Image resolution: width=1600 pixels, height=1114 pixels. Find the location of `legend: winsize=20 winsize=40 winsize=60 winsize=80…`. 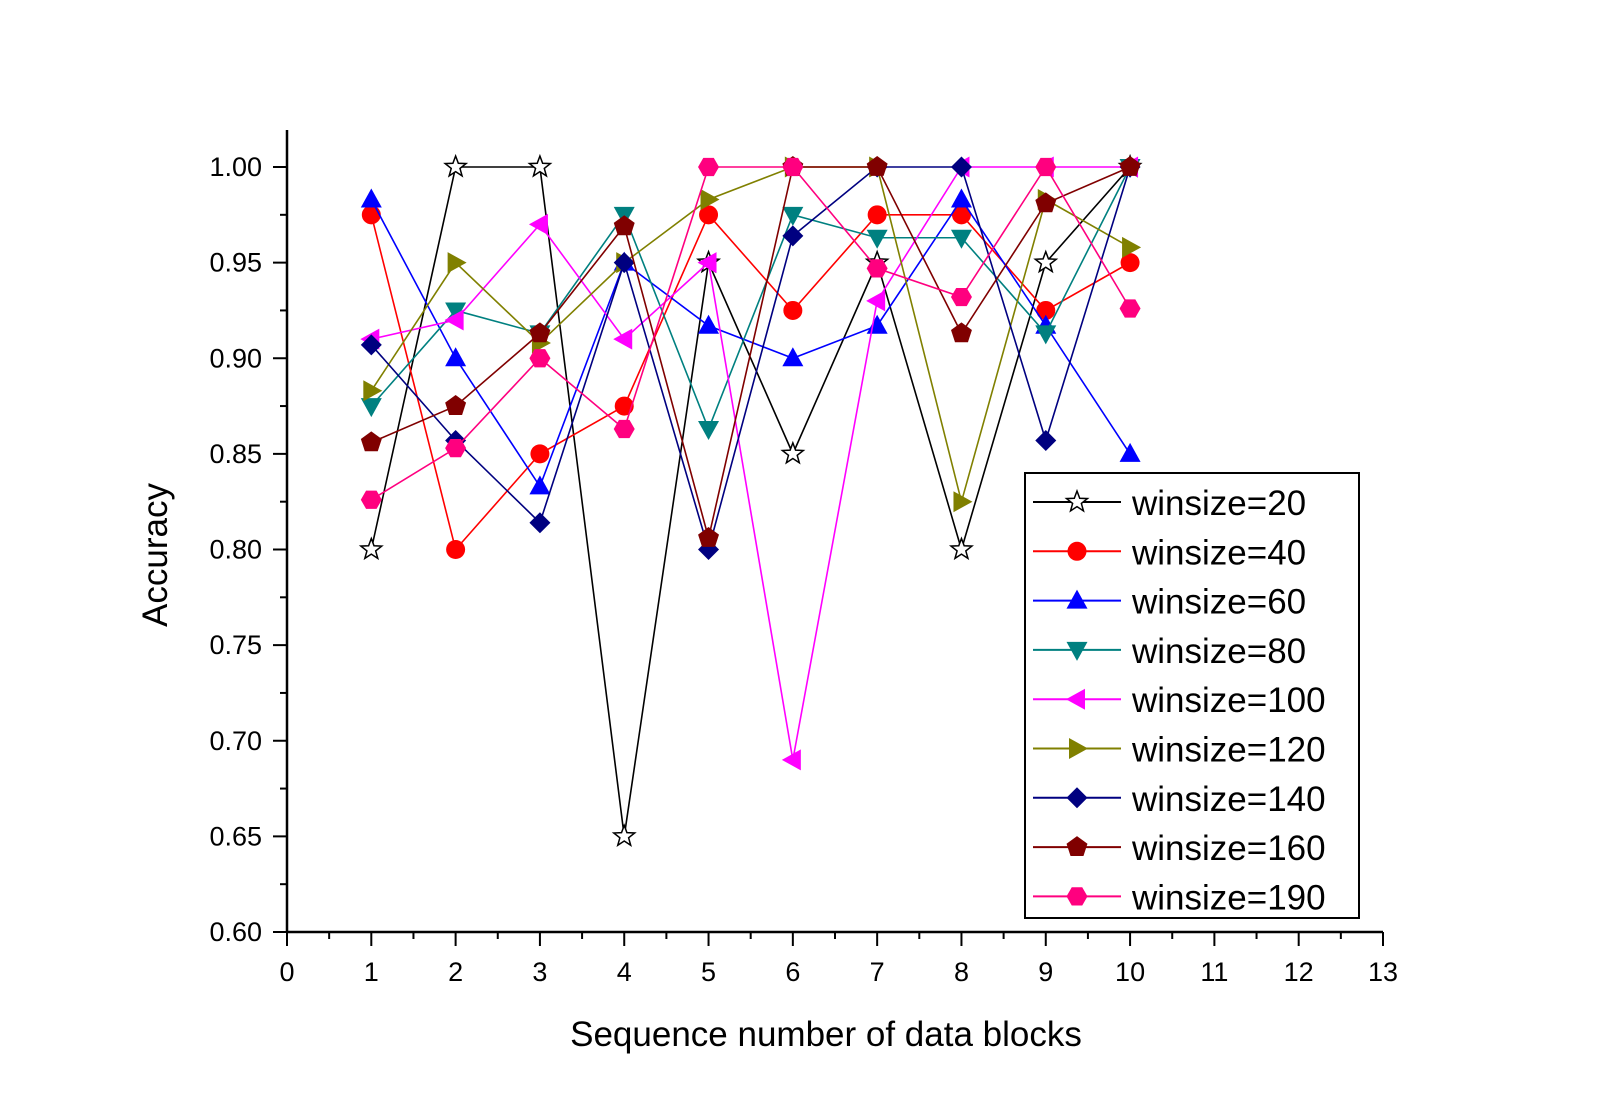

legend: winsize=20 winsize=40 winsize=60 winsize=80… is located at coordinates (1192, 695).